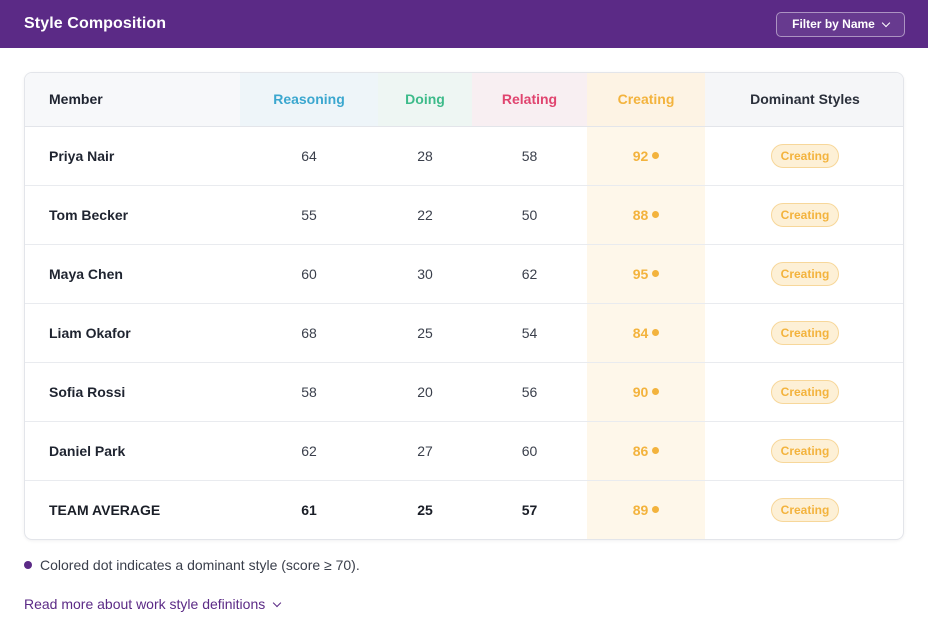 This screenshot has height=640, width=928. Describe the element at coordinates (529, 100) in the screenshot. I see `header-relating: Relating` at that location.